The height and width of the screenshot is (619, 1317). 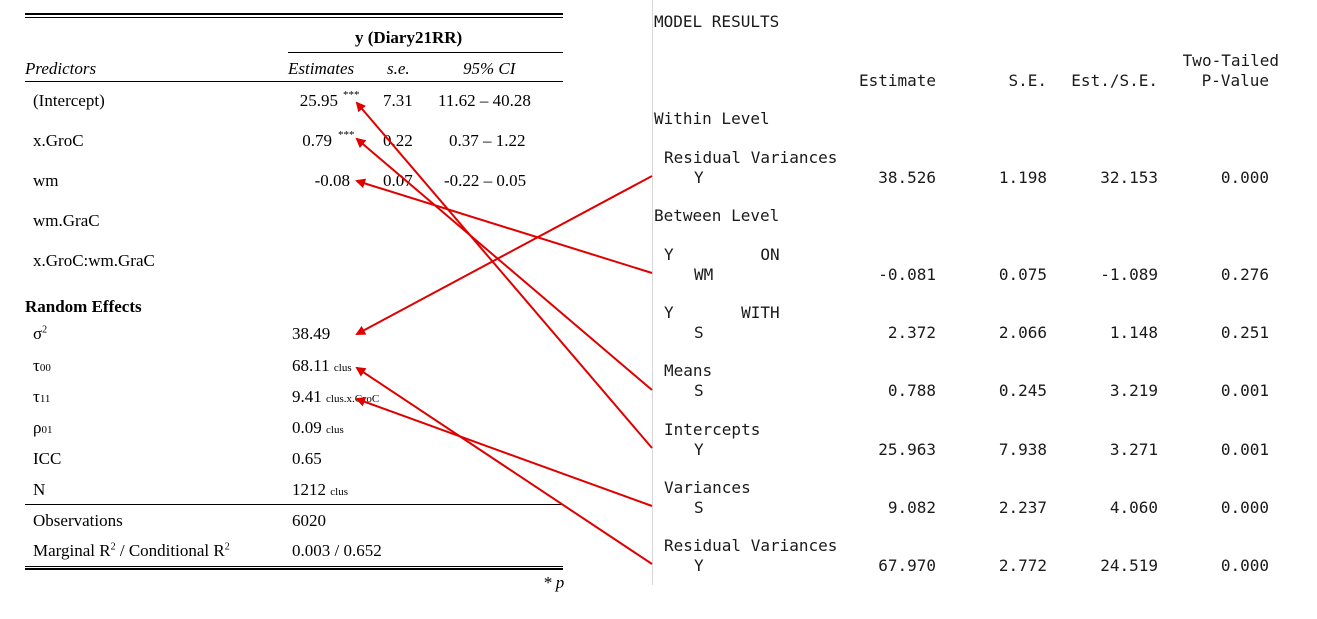 I want to click on header-ci: 95% CI, so click(x=489, y=68).